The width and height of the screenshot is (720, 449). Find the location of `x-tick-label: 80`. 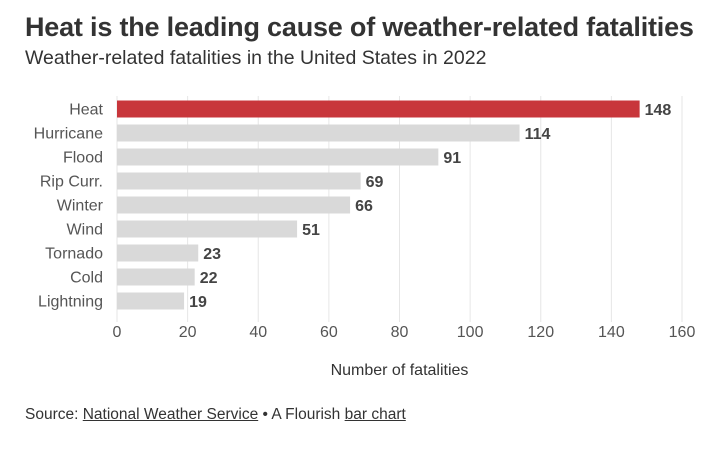

x-tick-label: 80 is located at coordinates (400, 332).